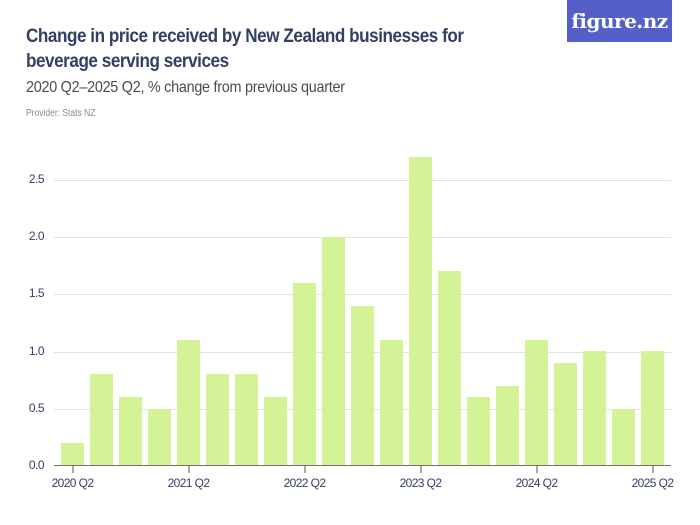 This screenshot has width=700, height=525. Describe the element at coordinates (72, 483) in the screenshot. I see `x-tick-label: 2020 Q2` at that location.